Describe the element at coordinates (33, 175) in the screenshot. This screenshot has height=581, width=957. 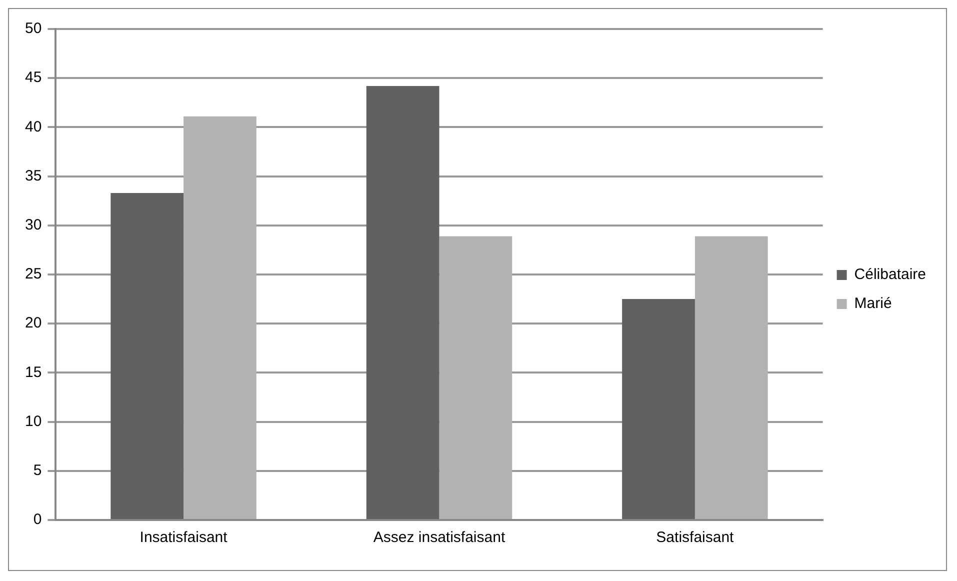
I see `y-tick-label: 35` at that location.